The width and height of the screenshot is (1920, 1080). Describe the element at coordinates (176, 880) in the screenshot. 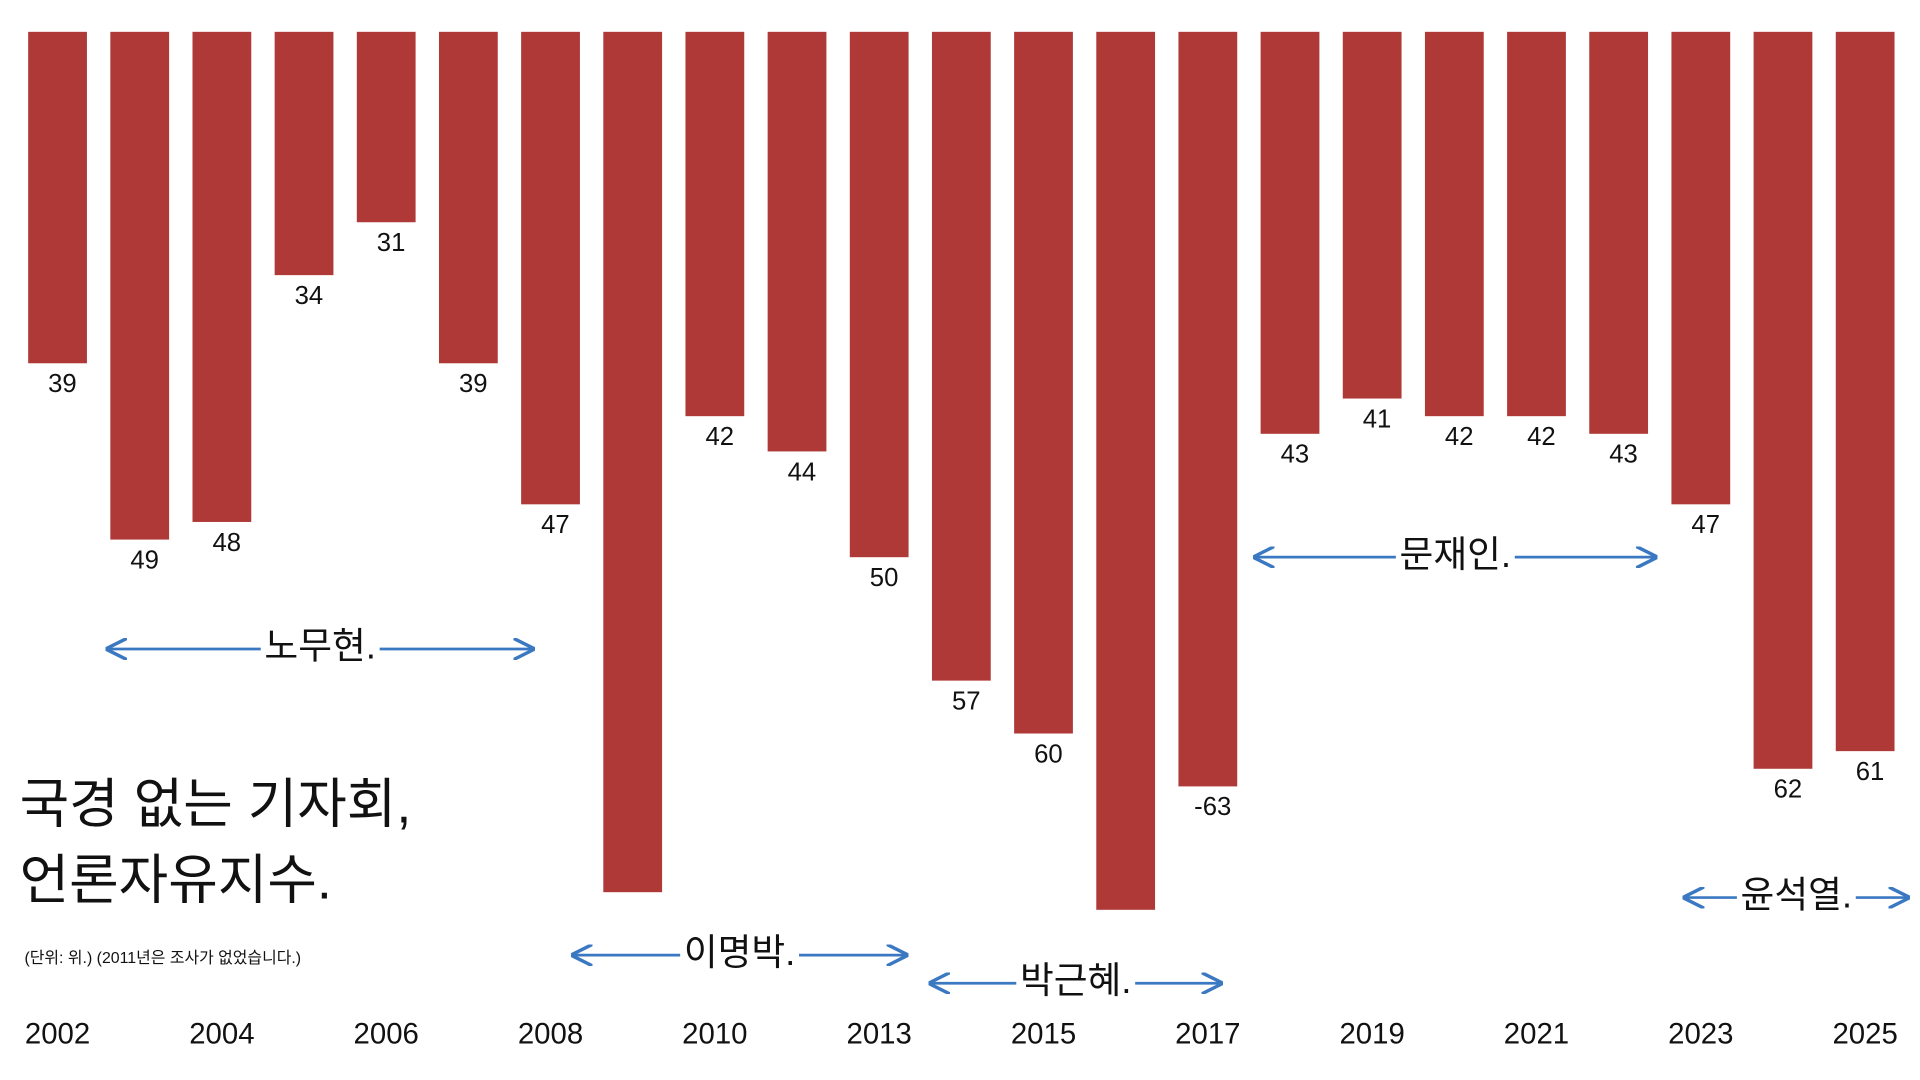

I see `chart-title: 언론자유지수.` at that location.